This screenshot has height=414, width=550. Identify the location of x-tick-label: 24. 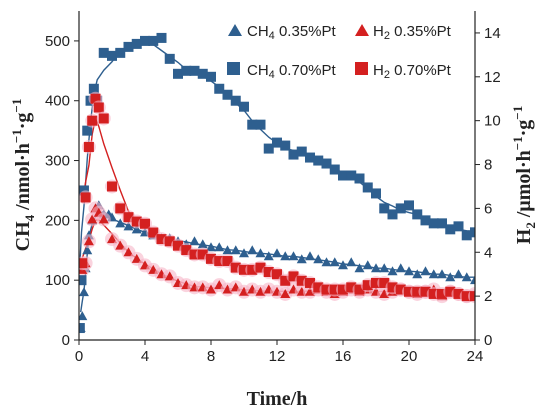
(475, 356).